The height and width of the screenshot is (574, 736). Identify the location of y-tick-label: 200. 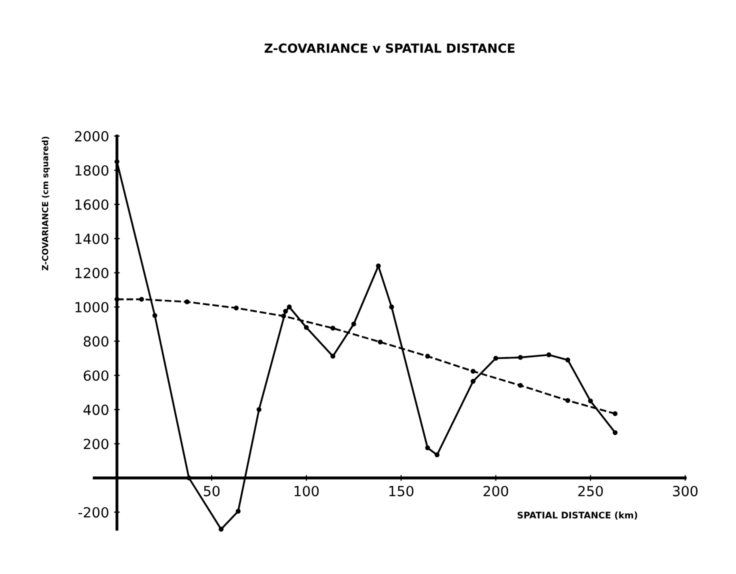
(96, 444).